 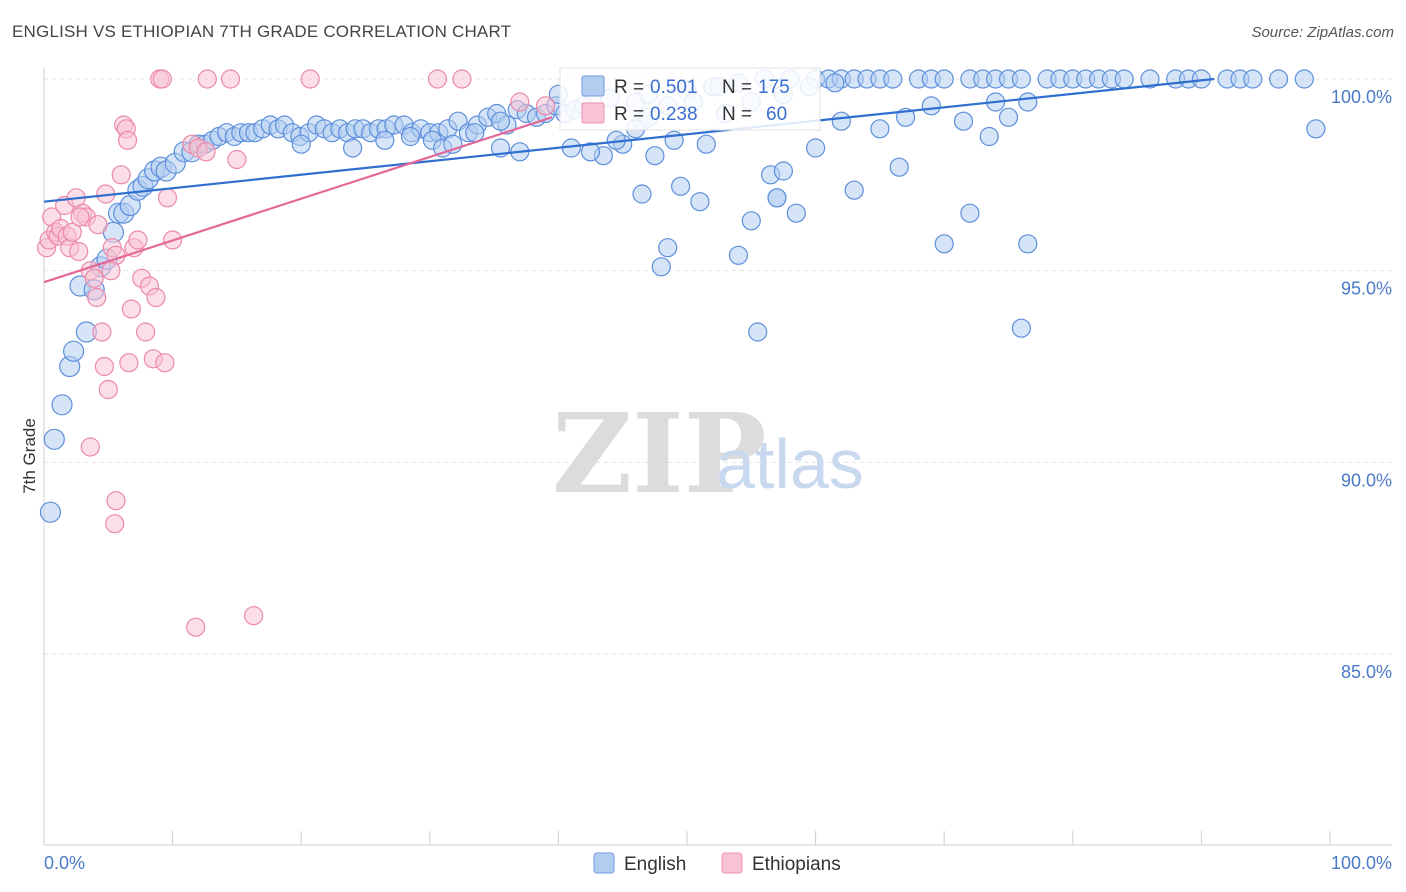 What do you see at coordinates (639, 863) in the screenshot?
I see `legend-item-english: English` at bounding box center [639, 863].